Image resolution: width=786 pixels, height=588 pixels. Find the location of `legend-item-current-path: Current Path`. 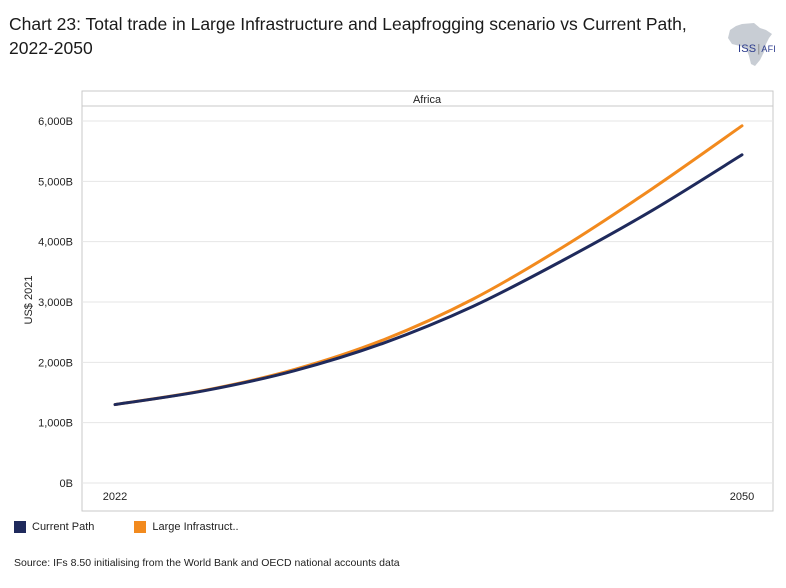

legend-item-current-path: Current Path is located at coordinates (54, 527).